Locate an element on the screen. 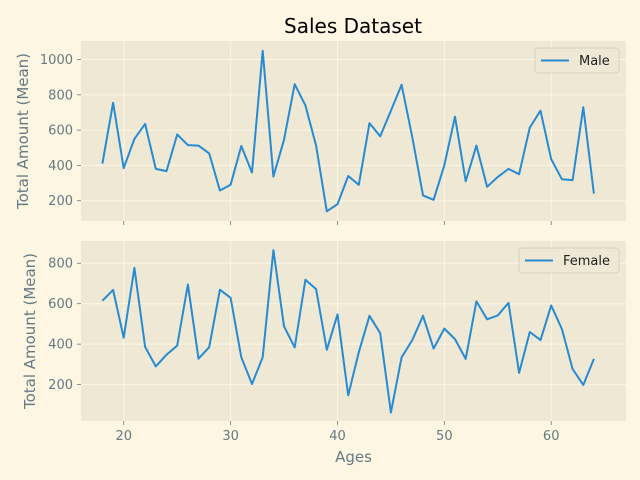 This screenshot has width=640, height=480. x-tick-label: 30 is located at coordinates (230, 436).